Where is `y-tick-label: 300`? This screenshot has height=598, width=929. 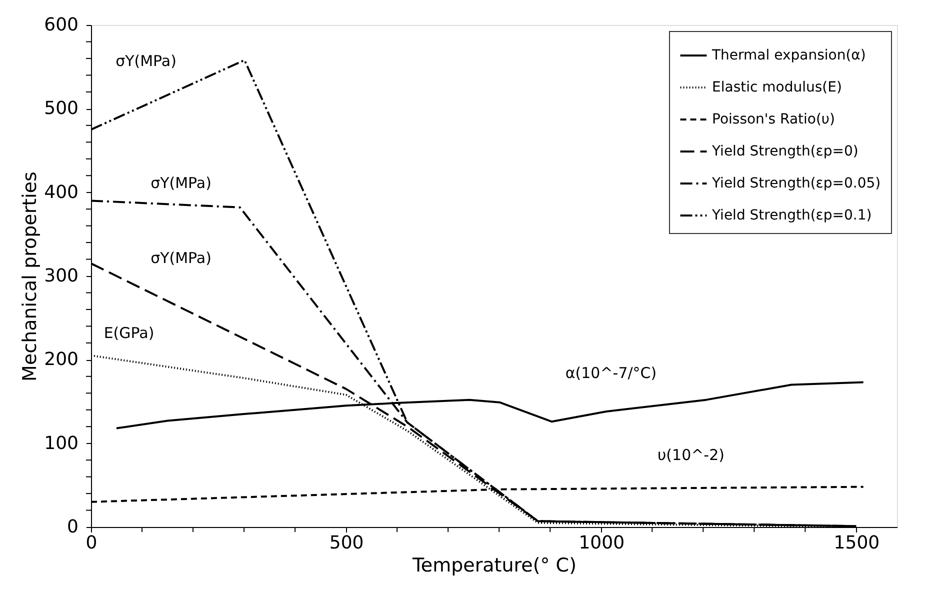
y-tick-label: 300 is located at coordinates (61, 276).